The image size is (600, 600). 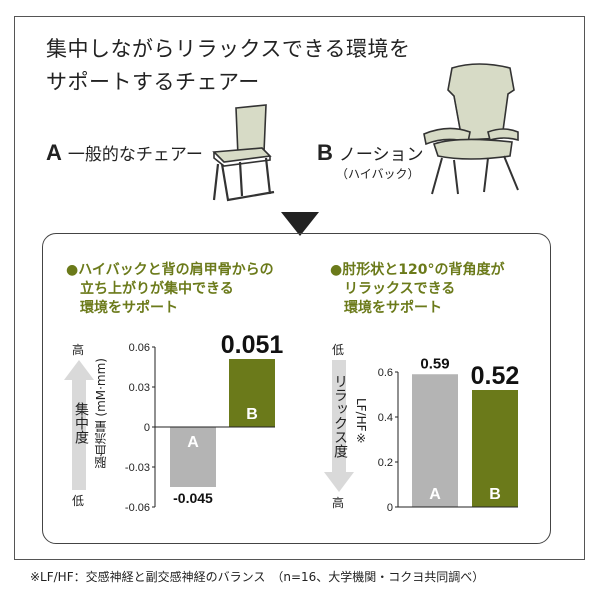 What do you see at coordinates (54, 152) in the screenshot?
I see `chair-a-letter: A` at bounding box center [54, 152].